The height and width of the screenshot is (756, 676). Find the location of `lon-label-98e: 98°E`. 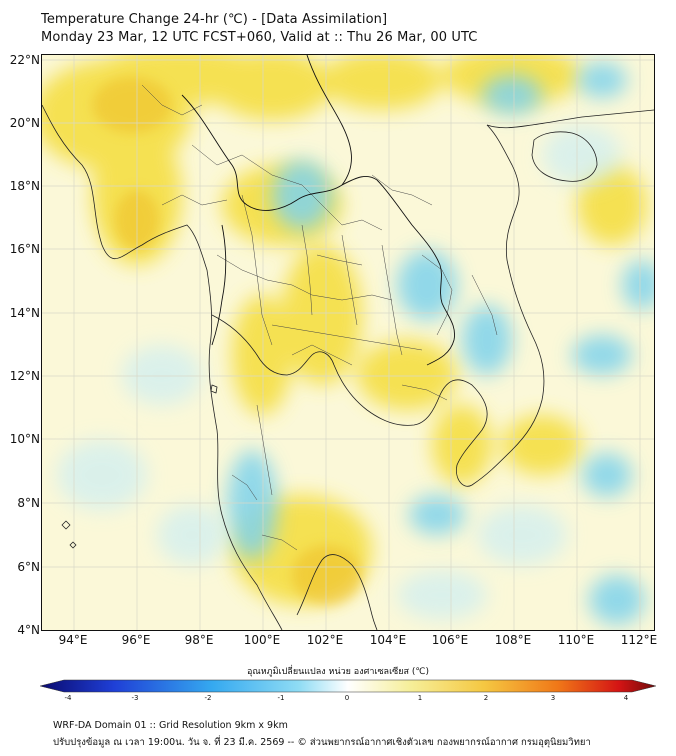

lon-label-98e: 98°E is located at coordinates (199, 640).